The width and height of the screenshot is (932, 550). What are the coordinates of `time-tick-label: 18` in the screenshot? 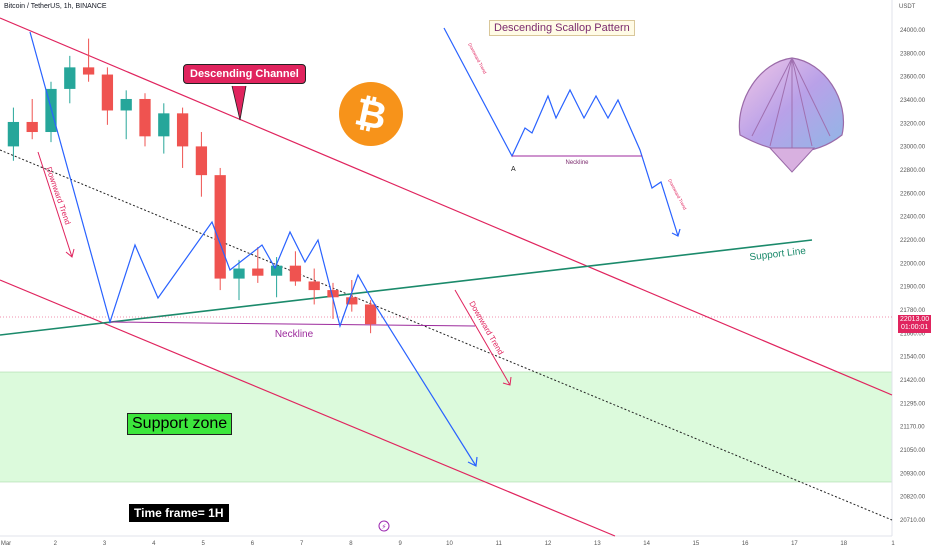 It's located at (843, 544).